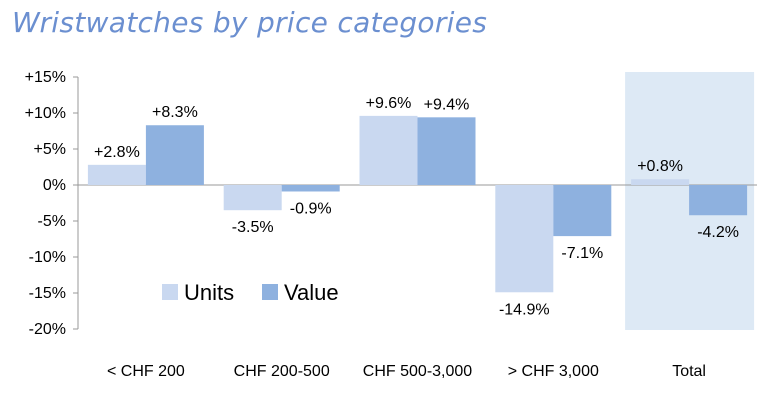  Describe the element at coordinates (524, 309) in the screenshot. I see `data-label-units: -14.9%` at that location.